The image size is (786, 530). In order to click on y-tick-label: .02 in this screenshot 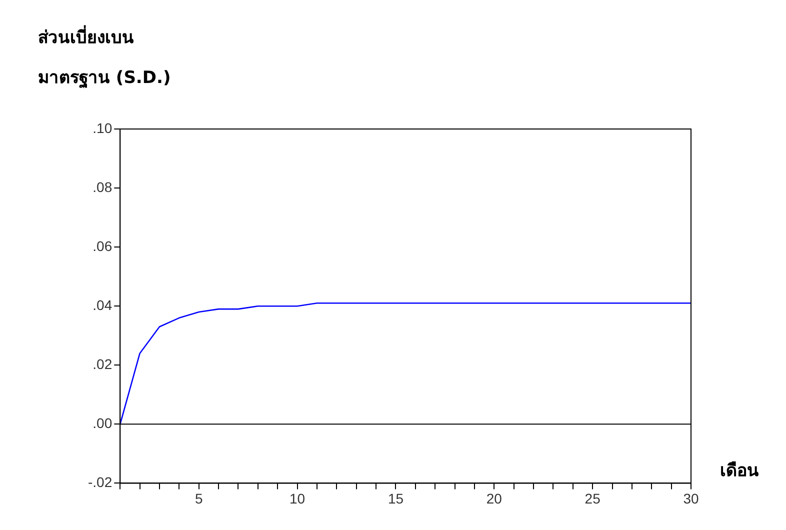, I will do `click(102, 364)`.